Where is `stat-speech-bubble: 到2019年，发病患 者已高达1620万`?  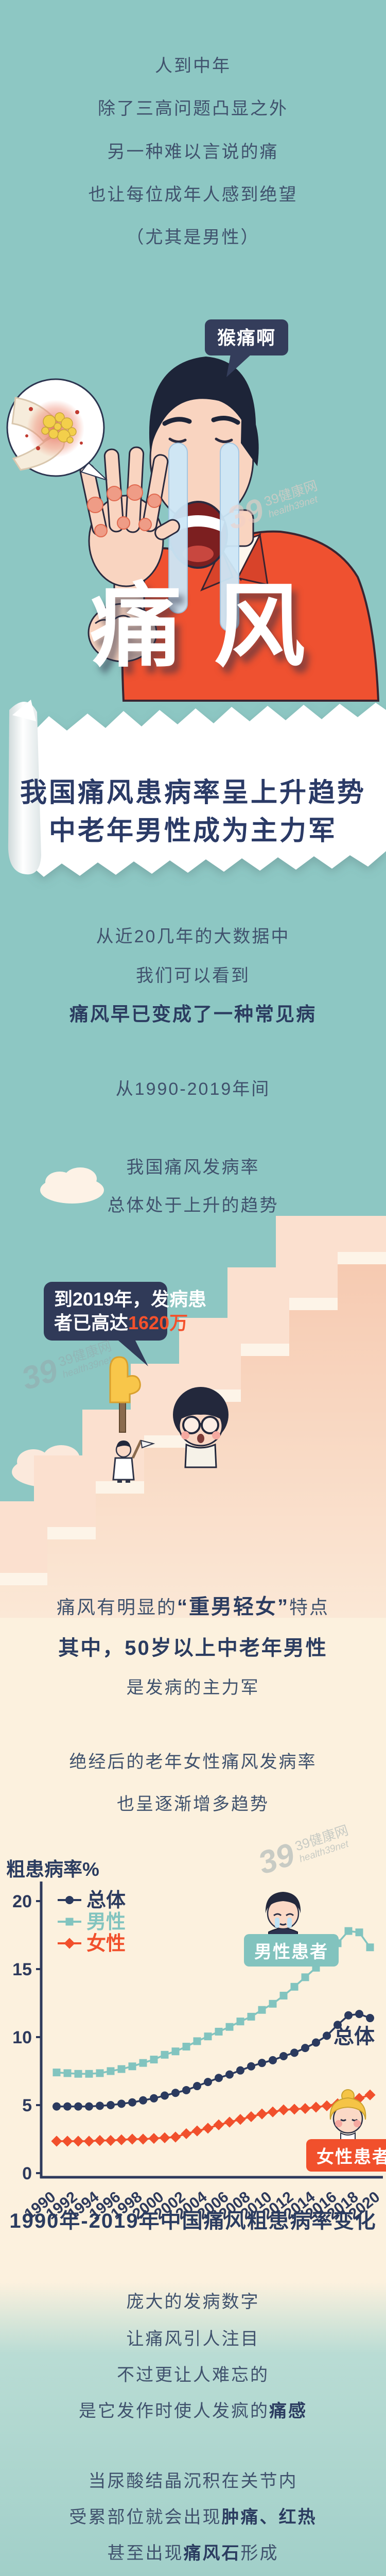 stat-speech-bubble: 到2019年，发病患 者已高达1620万 is located at coordinates (125, 1324).